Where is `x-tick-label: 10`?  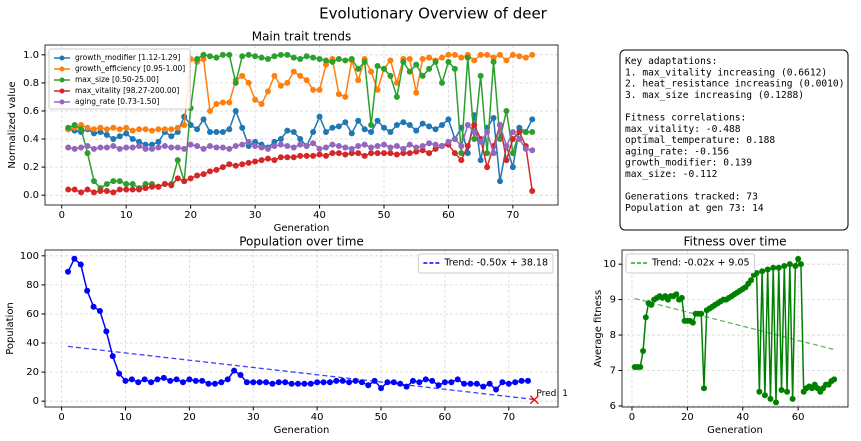
x-tick-label: 10 is located at coordinates (126, 215).